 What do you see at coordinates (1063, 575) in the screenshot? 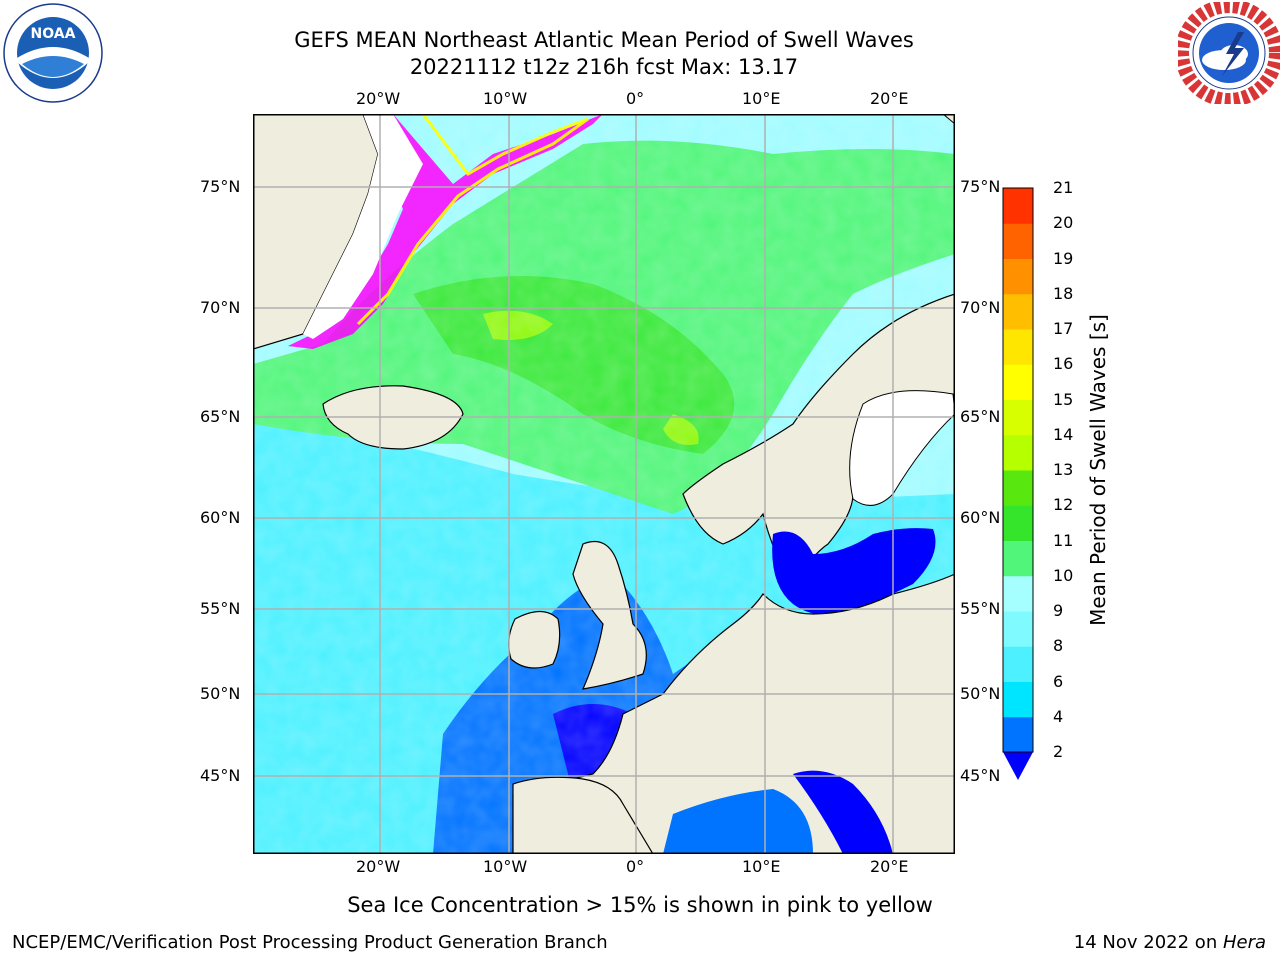
I see `colorbar-tick-label: 10` at bounding box center [1063, 575].